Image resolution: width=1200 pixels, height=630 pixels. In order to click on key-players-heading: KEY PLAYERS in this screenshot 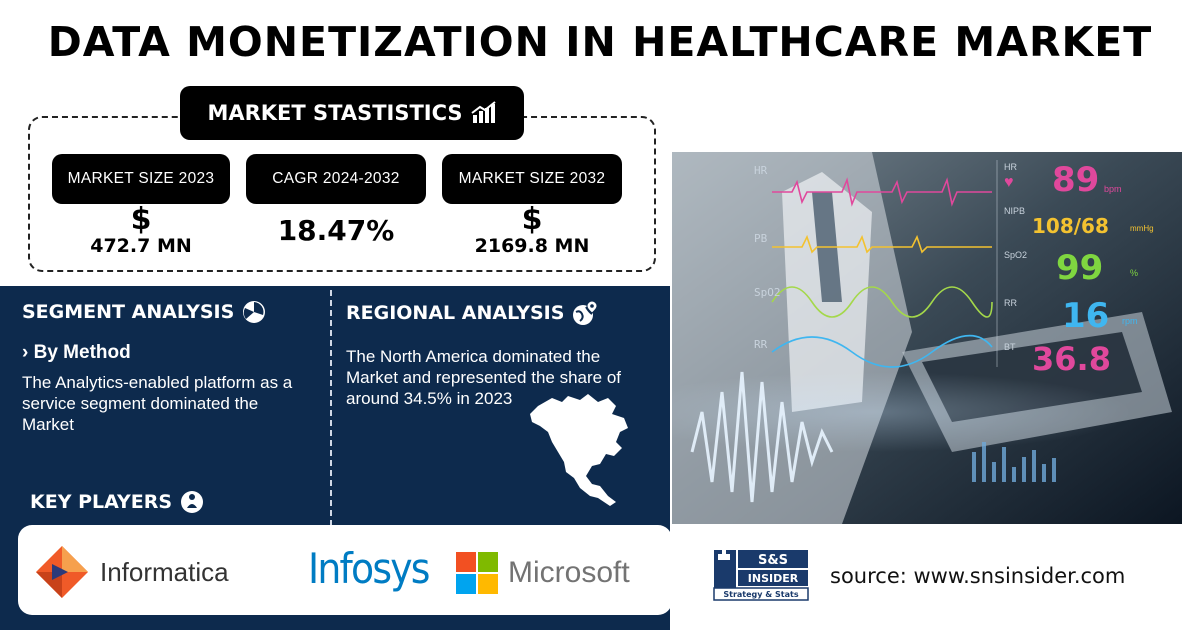, I will do `click(117, 502)`.